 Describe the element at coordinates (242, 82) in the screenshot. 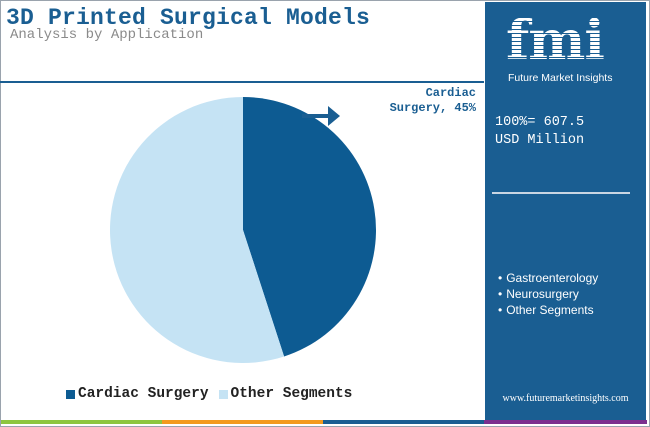

I see `header-divider` at that location.